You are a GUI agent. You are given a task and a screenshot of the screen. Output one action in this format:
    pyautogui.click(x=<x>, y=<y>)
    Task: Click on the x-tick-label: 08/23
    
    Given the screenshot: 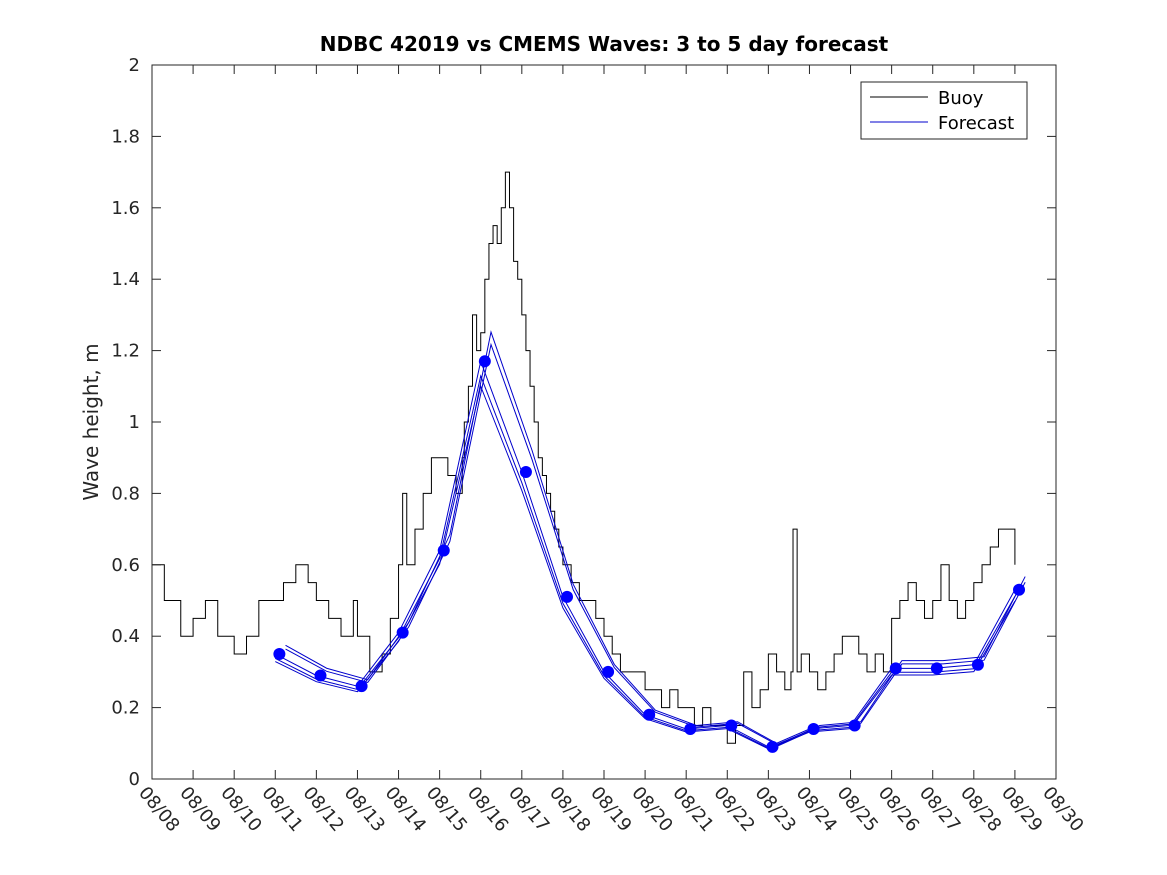 What is the action you would take?
    pyautogui.click(x=775, y=809)
    